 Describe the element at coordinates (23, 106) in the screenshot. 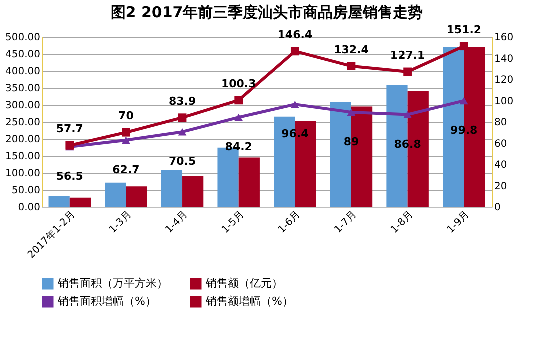

I see `y-tick-label: 300.00` at that location.